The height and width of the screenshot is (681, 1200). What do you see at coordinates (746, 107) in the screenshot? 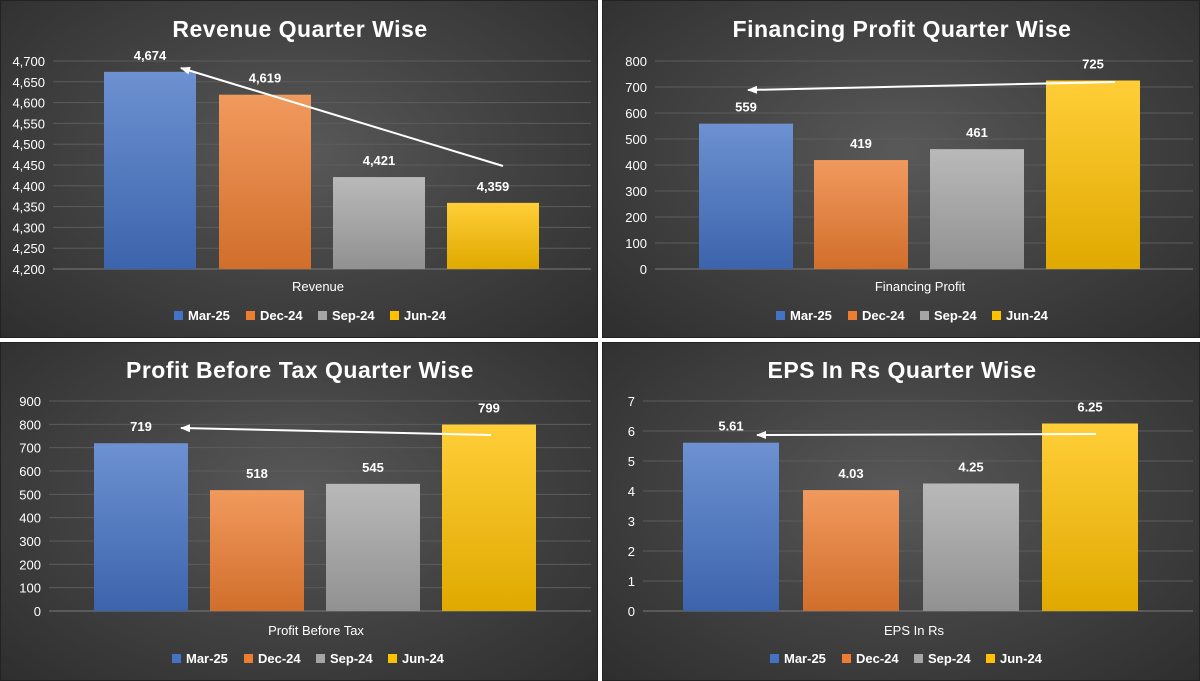
I see `data-label-mar-25: 559` at bounding box center [746, 107].